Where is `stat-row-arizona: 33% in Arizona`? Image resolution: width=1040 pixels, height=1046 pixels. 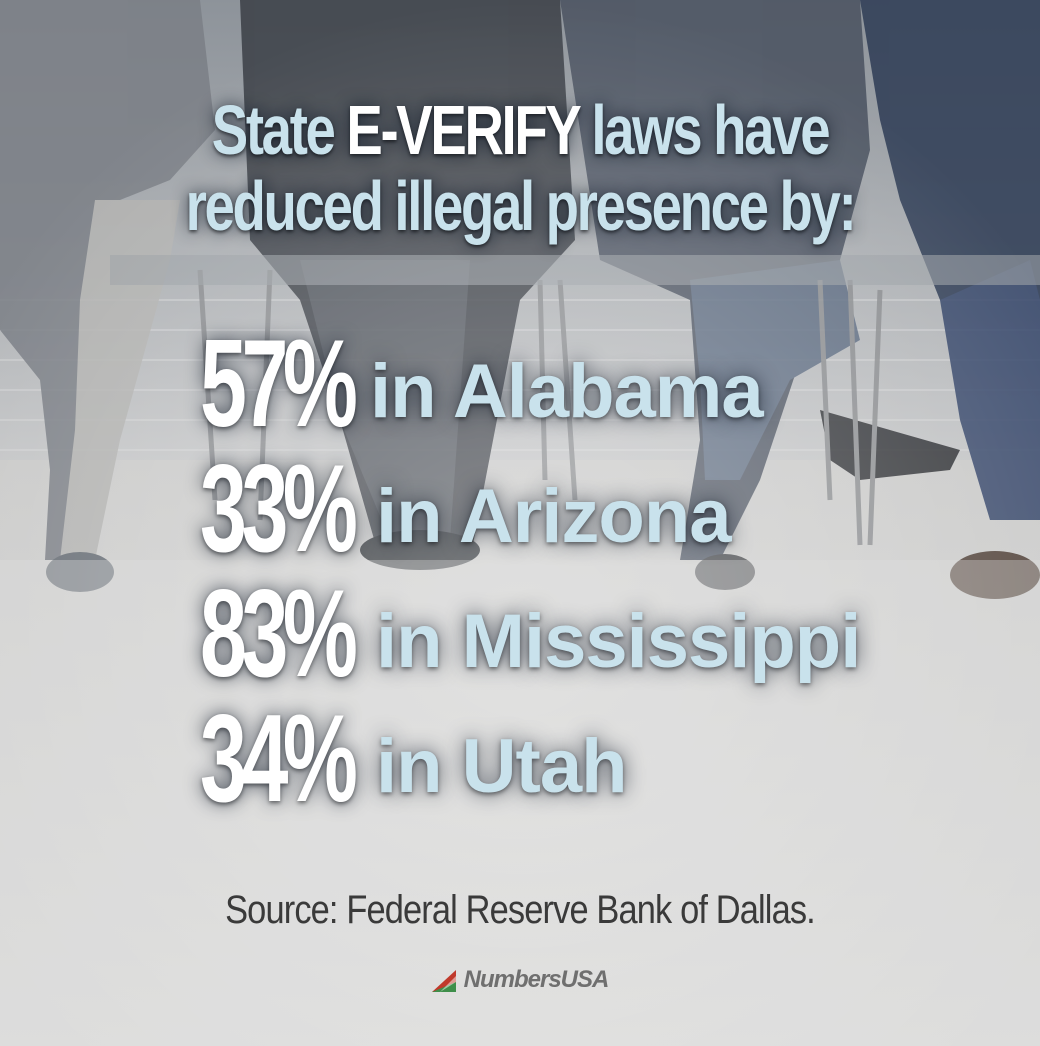 stat-row-arizona: 33% in Arizona is located at coordinates (600, 509).